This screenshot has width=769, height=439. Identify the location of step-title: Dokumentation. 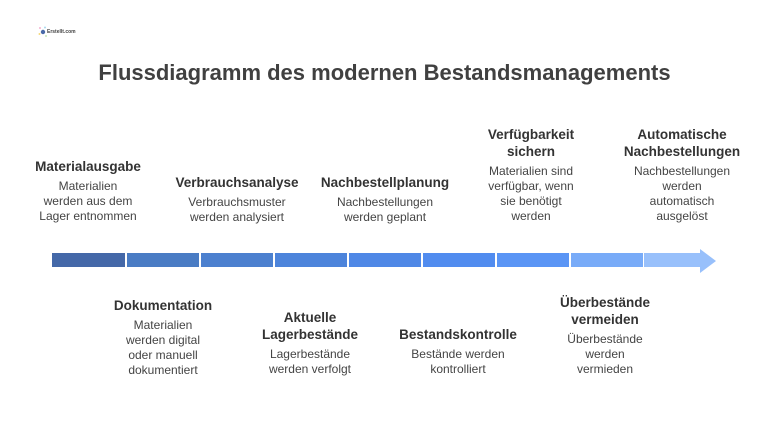
(163, 305).